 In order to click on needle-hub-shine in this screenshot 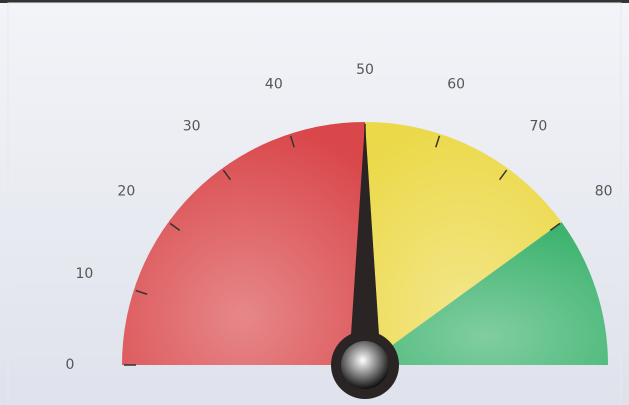, I will do `click(365, 365)`.